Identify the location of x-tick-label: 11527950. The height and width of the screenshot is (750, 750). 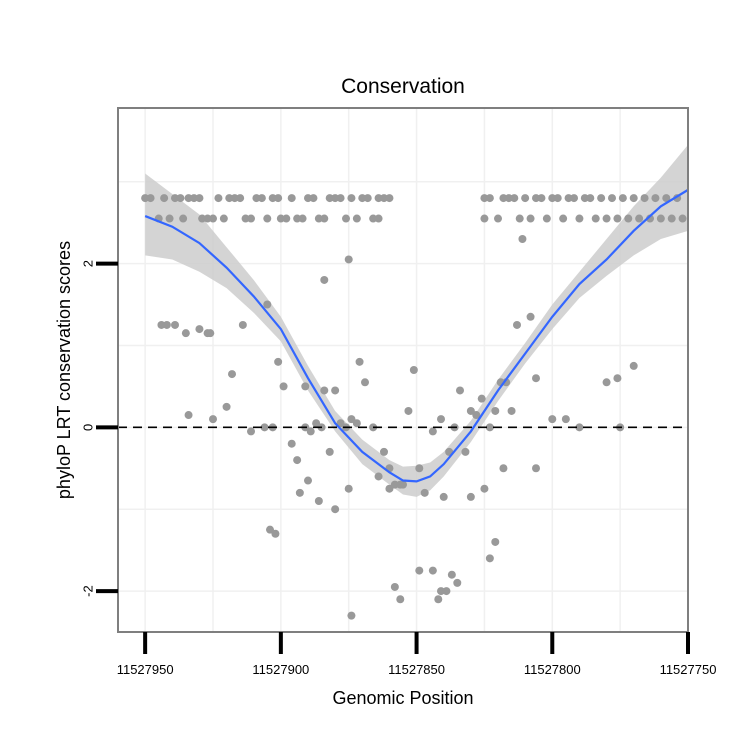
(145, 669).